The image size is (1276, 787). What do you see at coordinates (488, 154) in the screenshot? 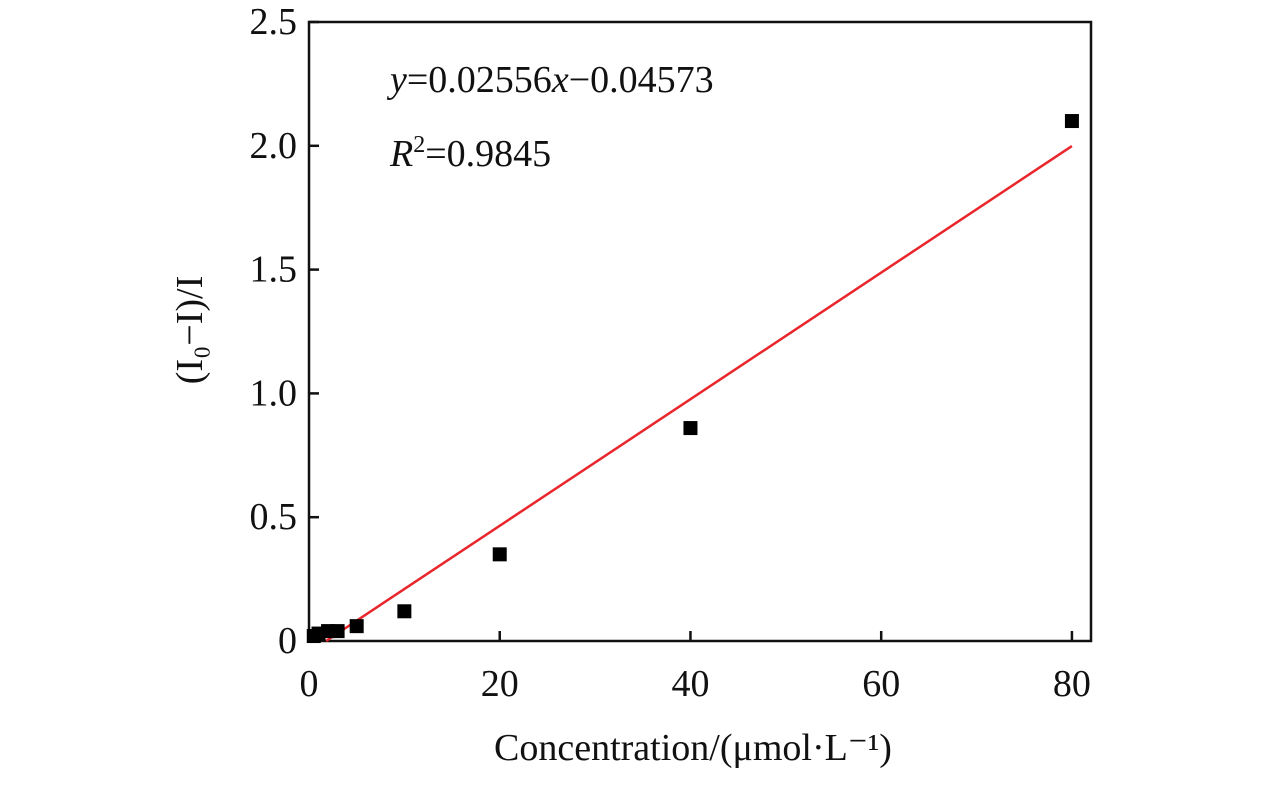
I see `r2-value: =0.9845` at bounding box center [488, 154].